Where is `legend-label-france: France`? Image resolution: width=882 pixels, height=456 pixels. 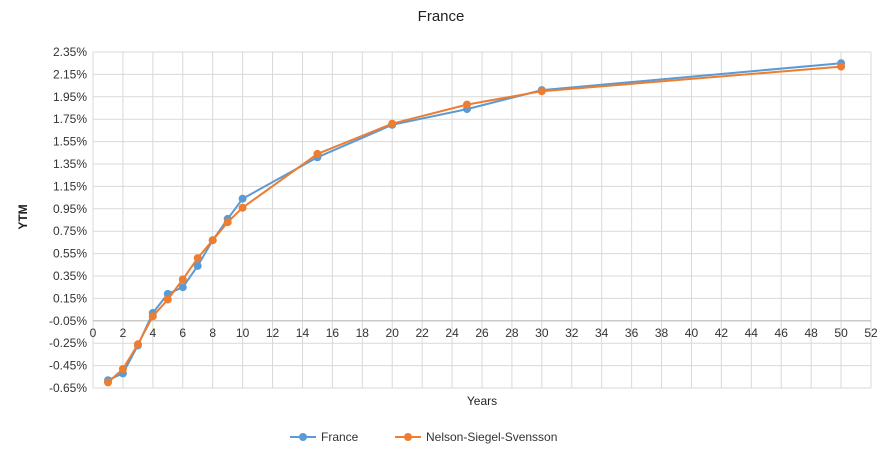 legend-label-france: France is located at coordinates (340, 437).